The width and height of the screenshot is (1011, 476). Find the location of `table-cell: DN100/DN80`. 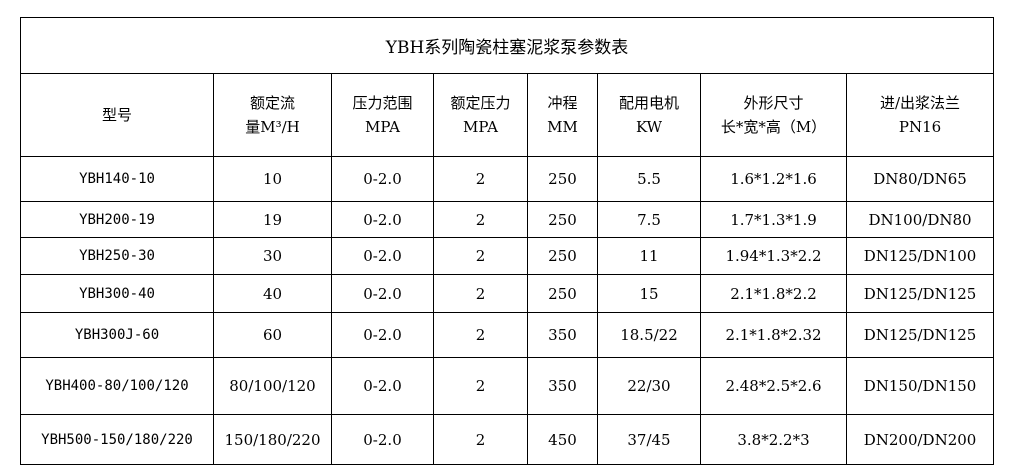

table-cell: DN100/DN80 is located at coordinates (920, 219).